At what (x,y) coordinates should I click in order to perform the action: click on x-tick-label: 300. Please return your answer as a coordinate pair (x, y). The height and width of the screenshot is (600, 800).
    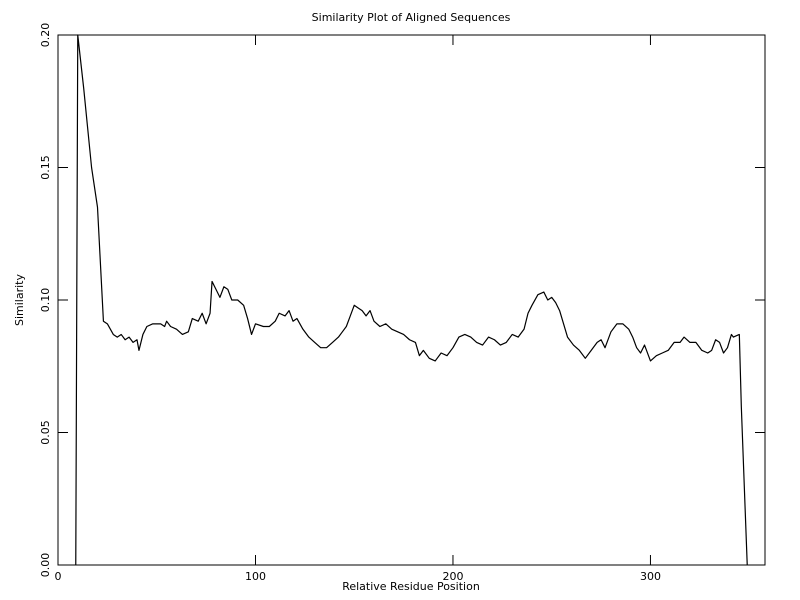
    Looking at the image, I should click on (650, 576).